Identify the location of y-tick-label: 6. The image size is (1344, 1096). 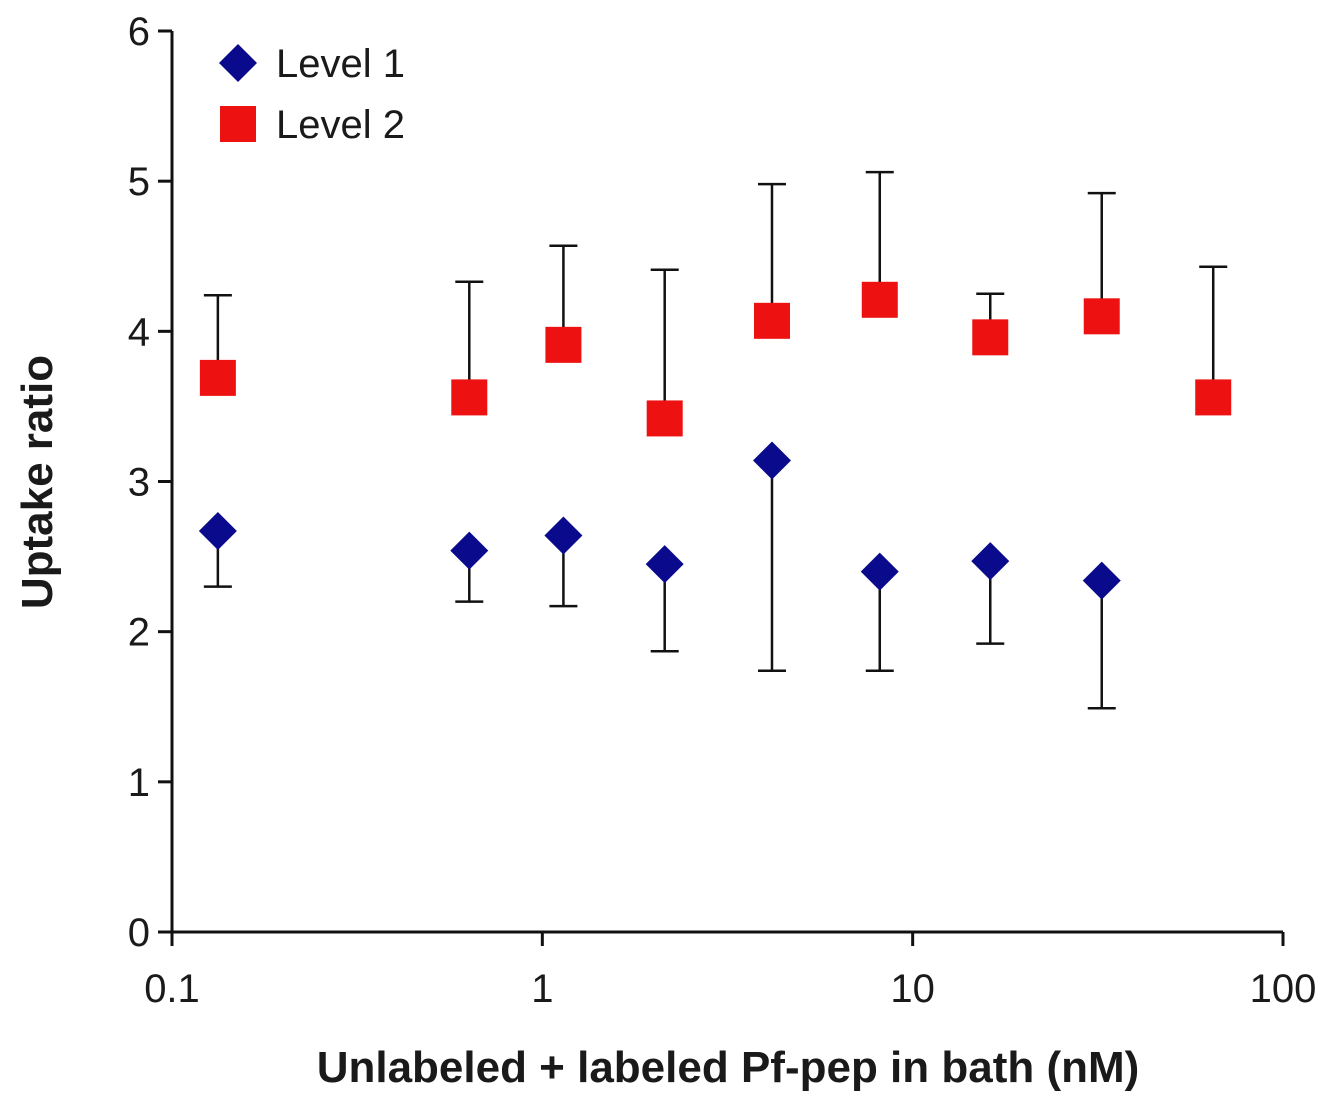
(139, 32).